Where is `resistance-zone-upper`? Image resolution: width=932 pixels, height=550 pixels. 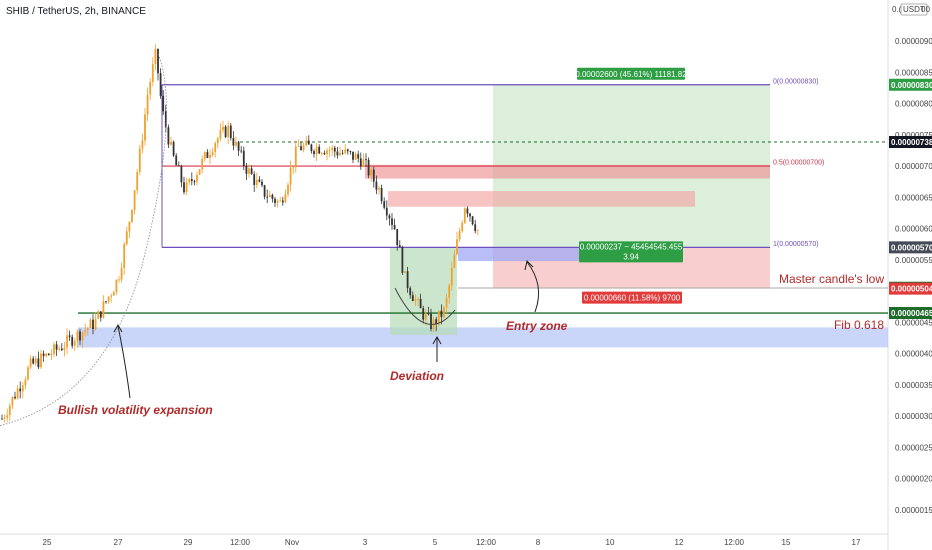 resistance-zone-upper is located at coordinates (567, 171).